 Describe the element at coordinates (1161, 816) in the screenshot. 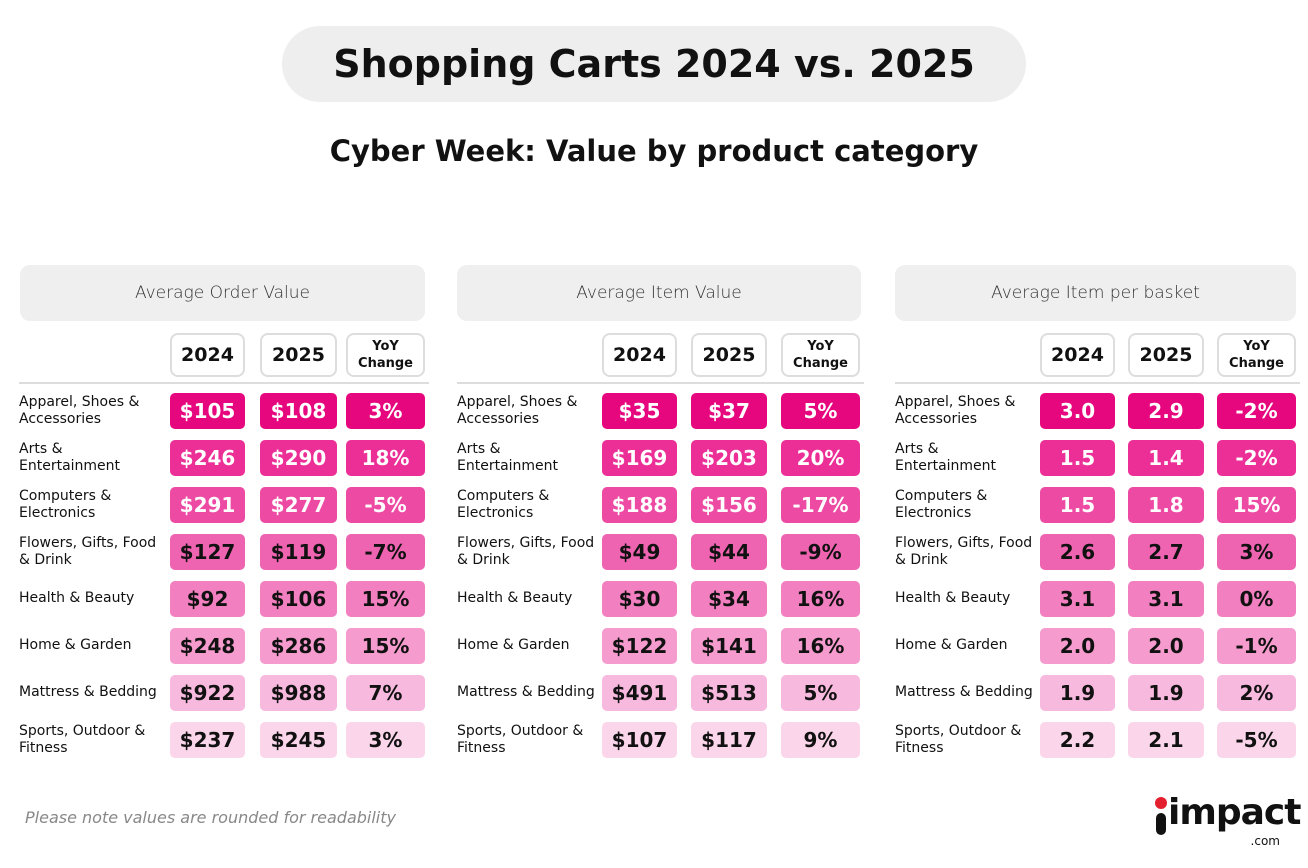

I see `logo-icon` at that location.